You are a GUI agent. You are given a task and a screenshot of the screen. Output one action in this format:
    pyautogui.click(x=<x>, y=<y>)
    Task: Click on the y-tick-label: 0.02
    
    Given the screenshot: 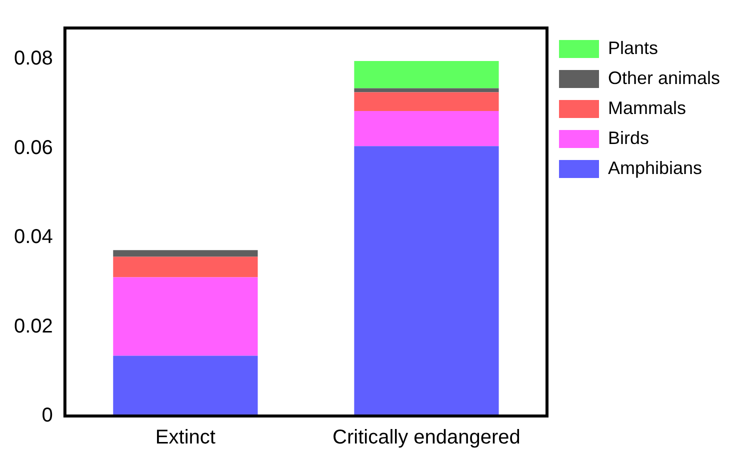 What is the action you would take?
    pyautogui.click(x=33, y=326)
    